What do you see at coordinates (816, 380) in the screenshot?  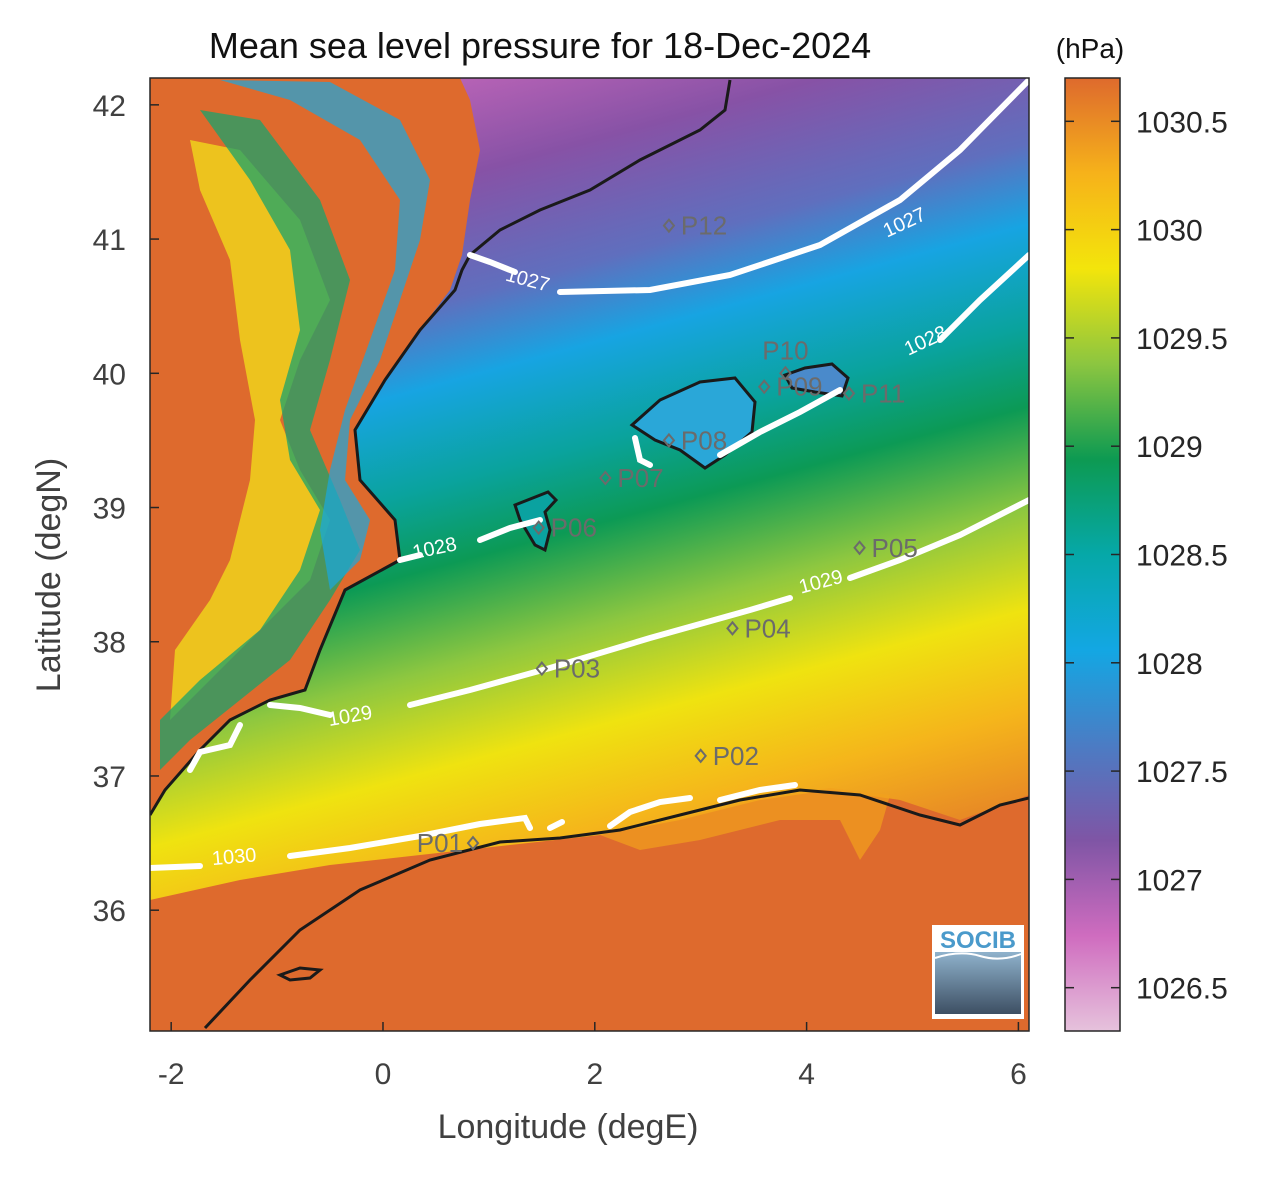 I see `island-menorca` at bounding box center [816, 380].